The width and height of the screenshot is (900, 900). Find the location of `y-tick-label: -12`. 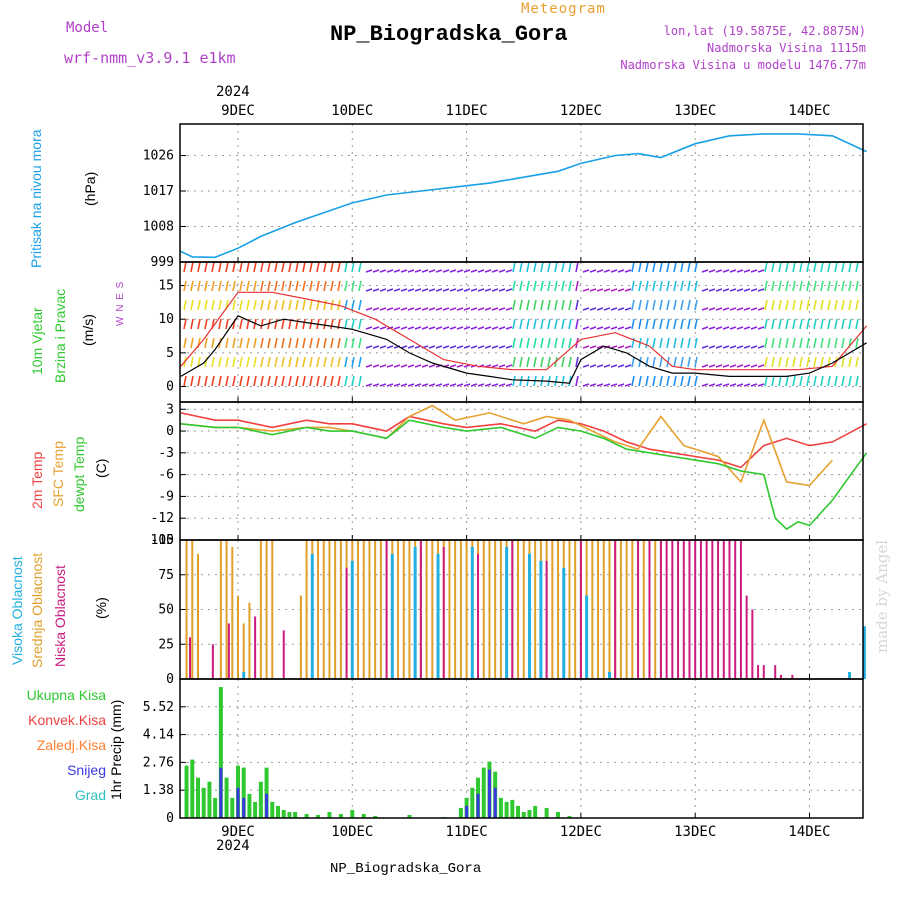

y-tick-label: -12 is located at coordinates (162, 518).